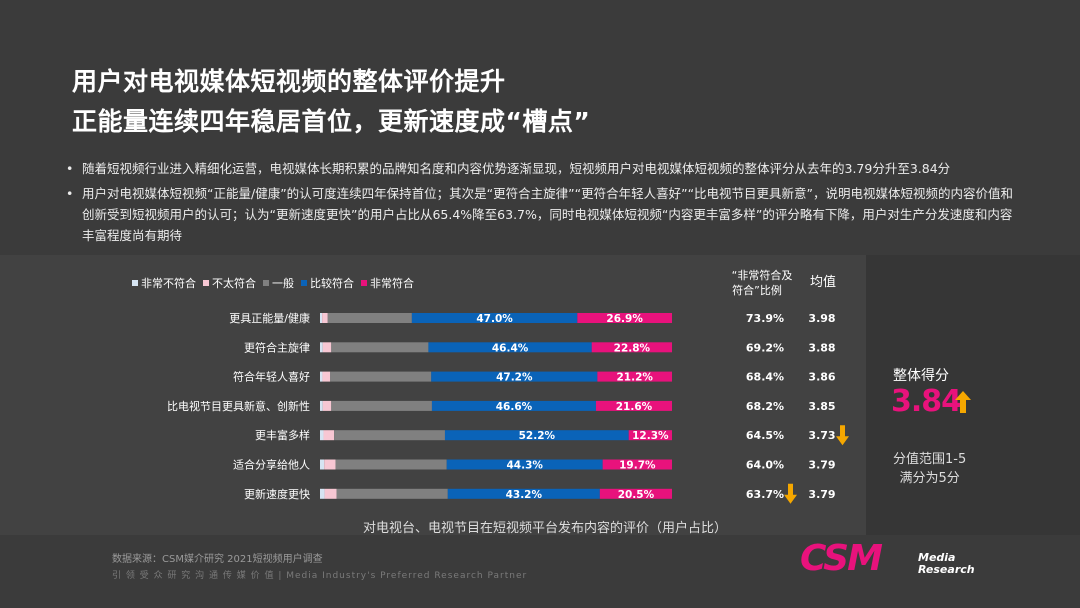 The image size is (1080, 608). Describe the element at coordinates (937, 557) in the screenshot. I see `logo-media-text: Media` at that location.